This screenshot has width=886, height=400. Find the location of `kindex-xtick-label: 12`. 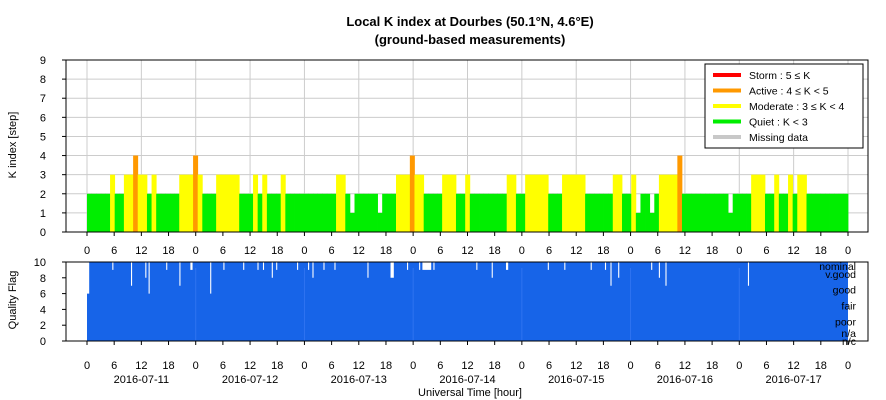

kindex-xtick-label: 12 is located at coordinates (794, 251).